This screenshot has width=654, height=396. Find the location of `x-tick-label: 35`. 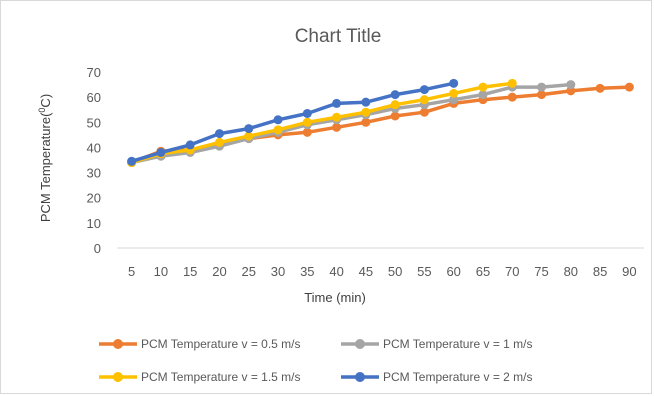

x-tick-label: 35 is located at coordinates (307, 271).